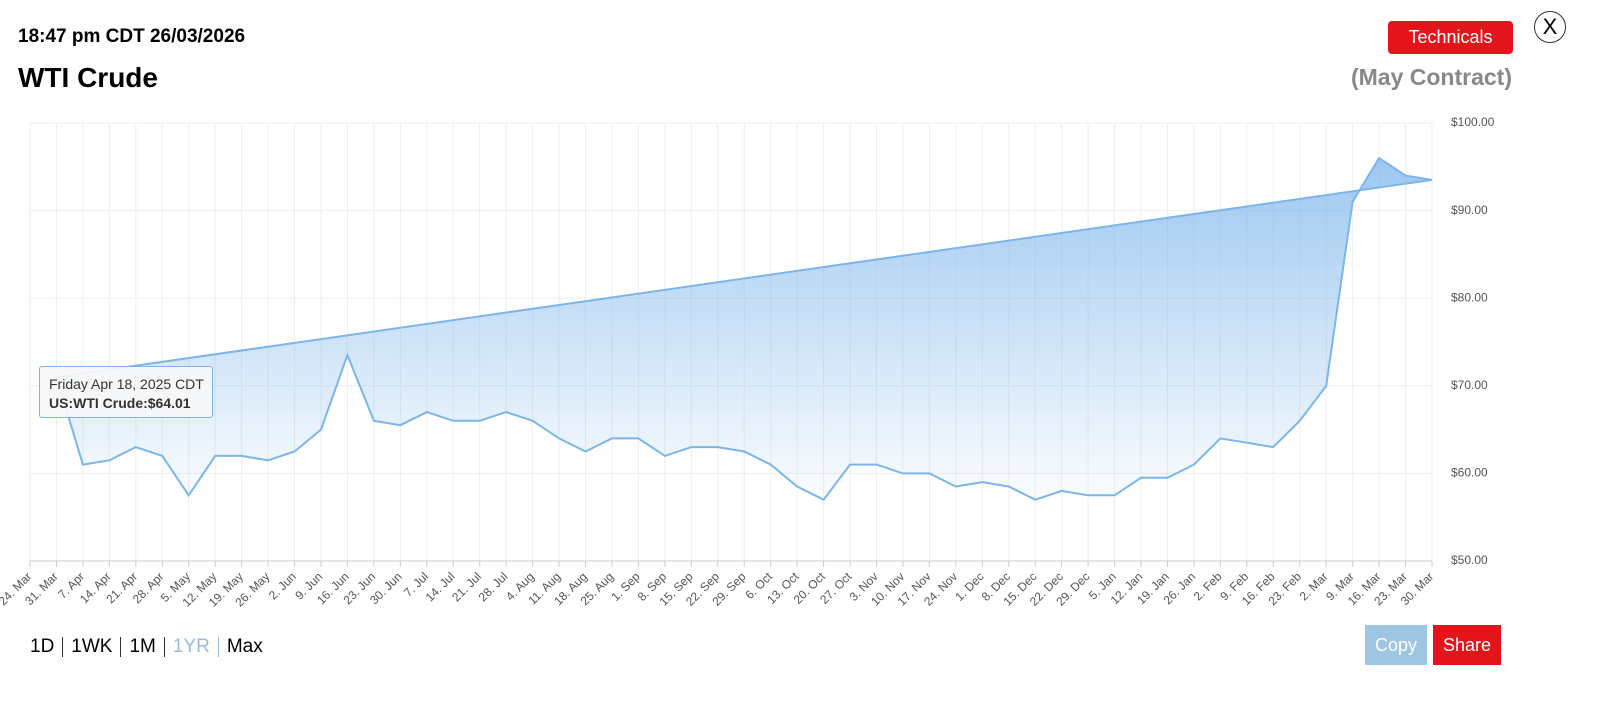 This screenshot has width=1612, height=703. What do you see at coordinates (493, 586) in the screenshot?
I see `x-tick-label: 28. Jul` at bounding box center [493, 586].